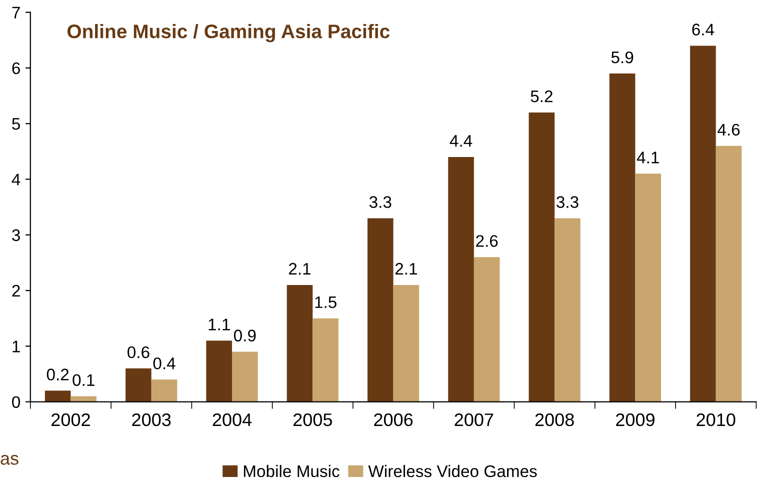  I want to click on y-tick-label: 7, so click(16, 12).